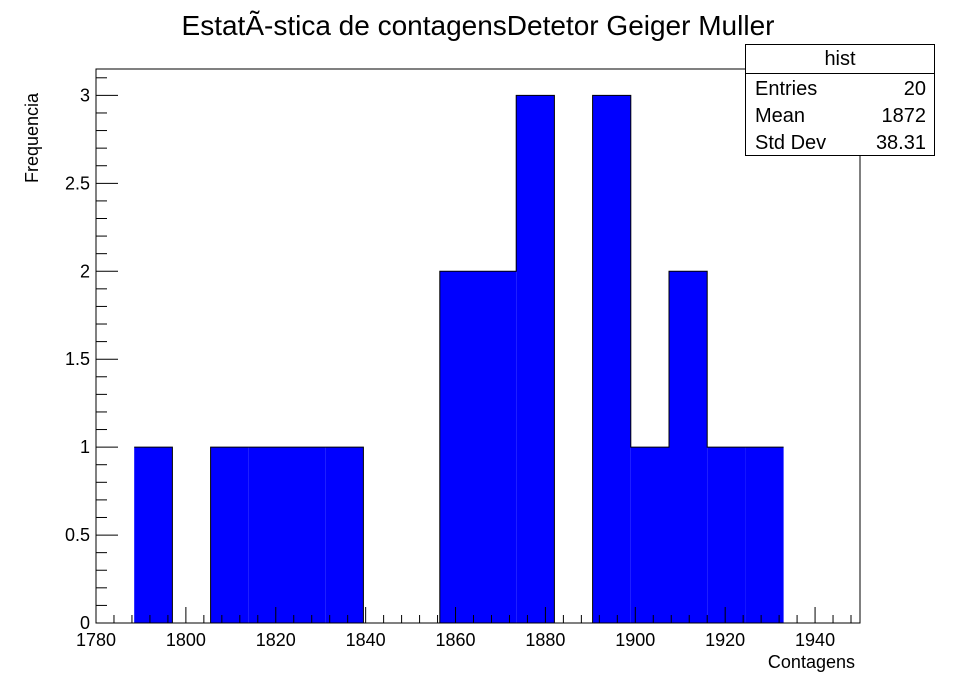 Image resolution: width=956 pixels, height=692 pixels. I want to click on x-tick-label: 1880, so click(545, 640).